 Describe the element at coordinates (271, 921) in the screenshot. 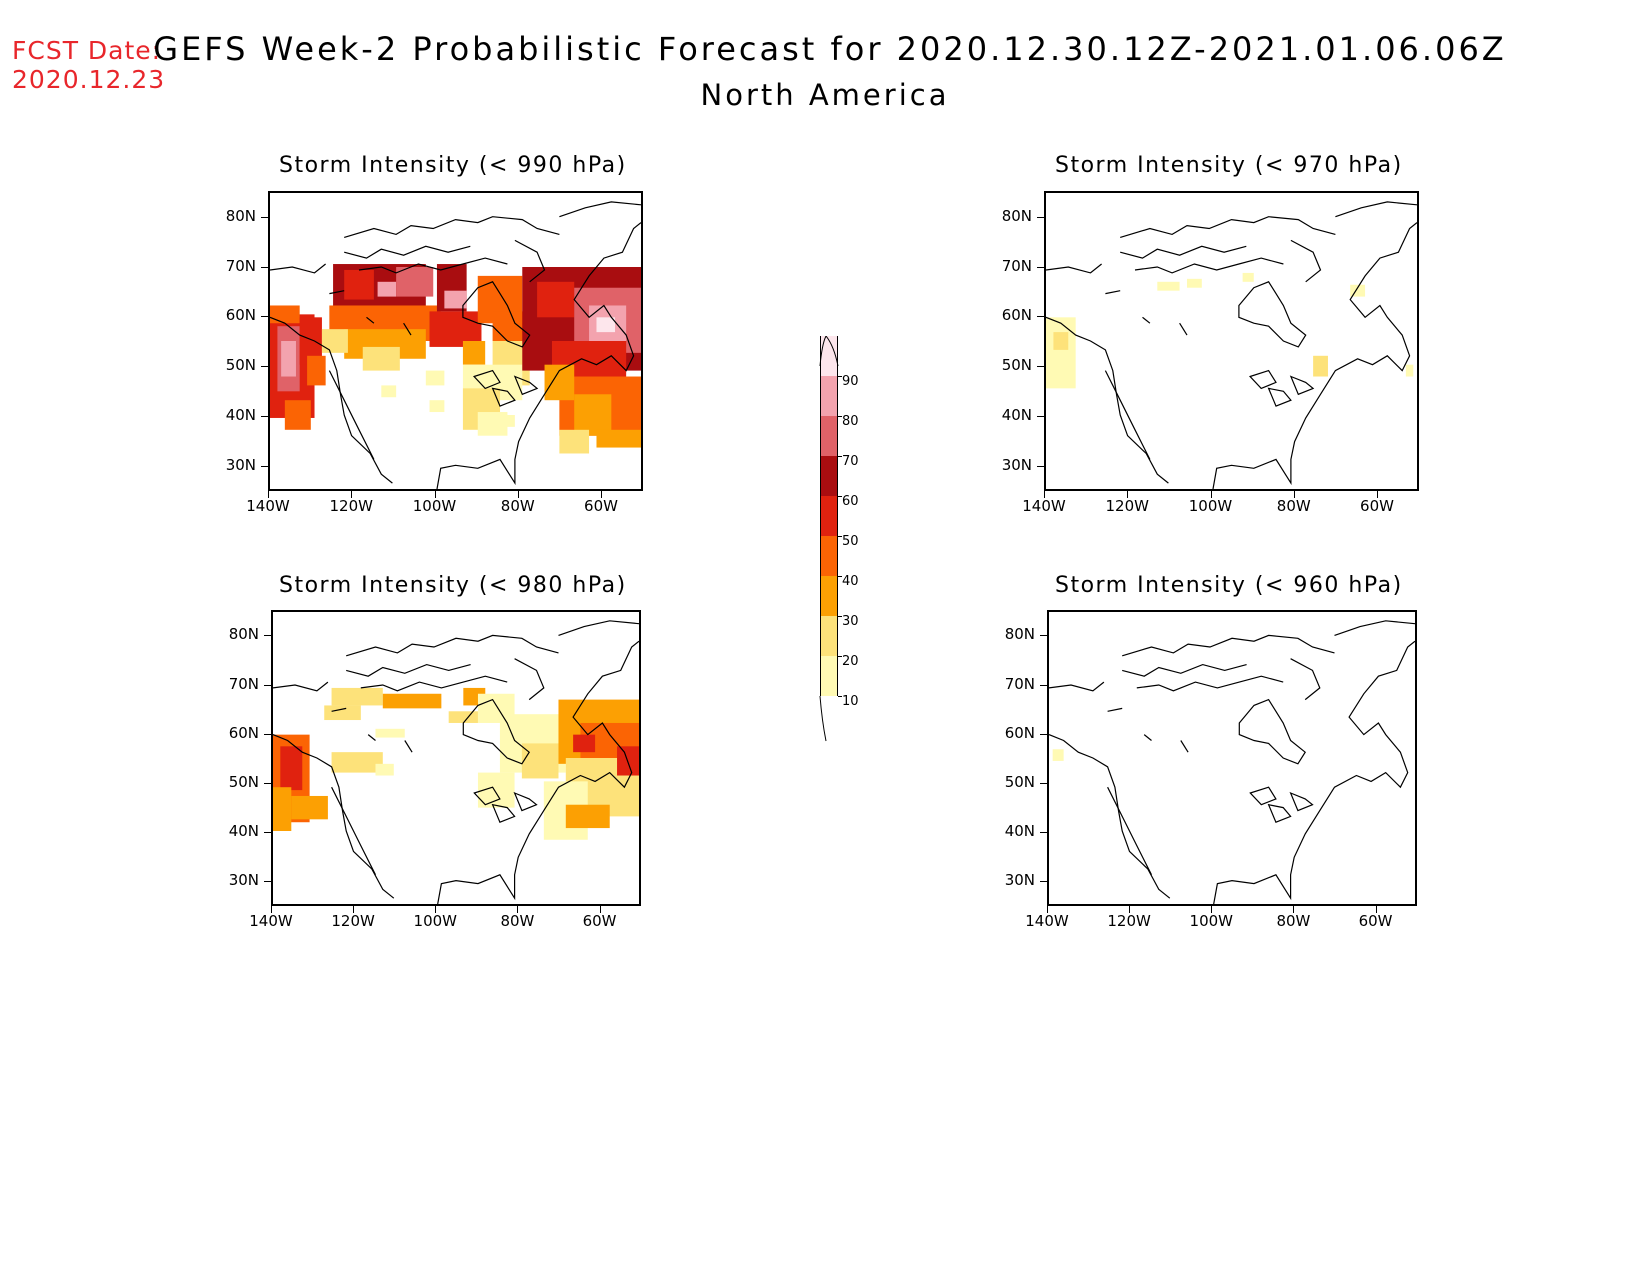

I see `lon-tick-label: 140W` at that location.